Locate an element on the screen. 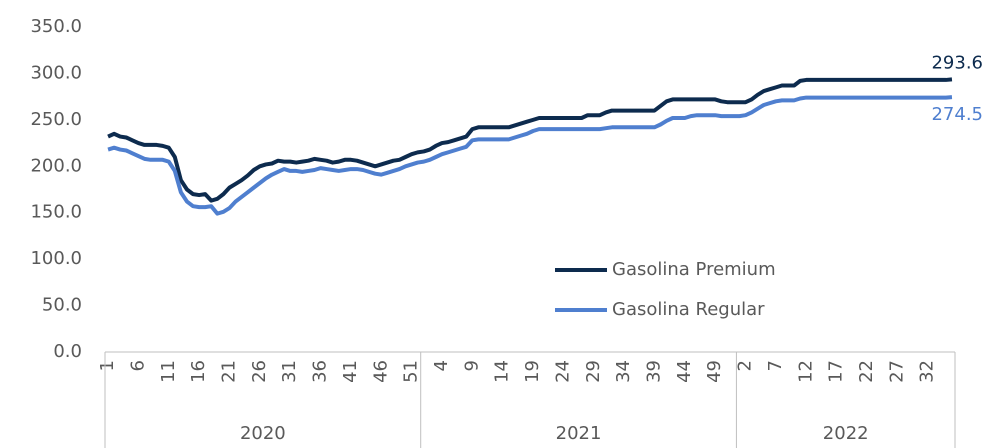 Image resolution: width=986 pixels, height=448 pixels. legend-label: Gasolina Premium is located at coordinates (694, 269).